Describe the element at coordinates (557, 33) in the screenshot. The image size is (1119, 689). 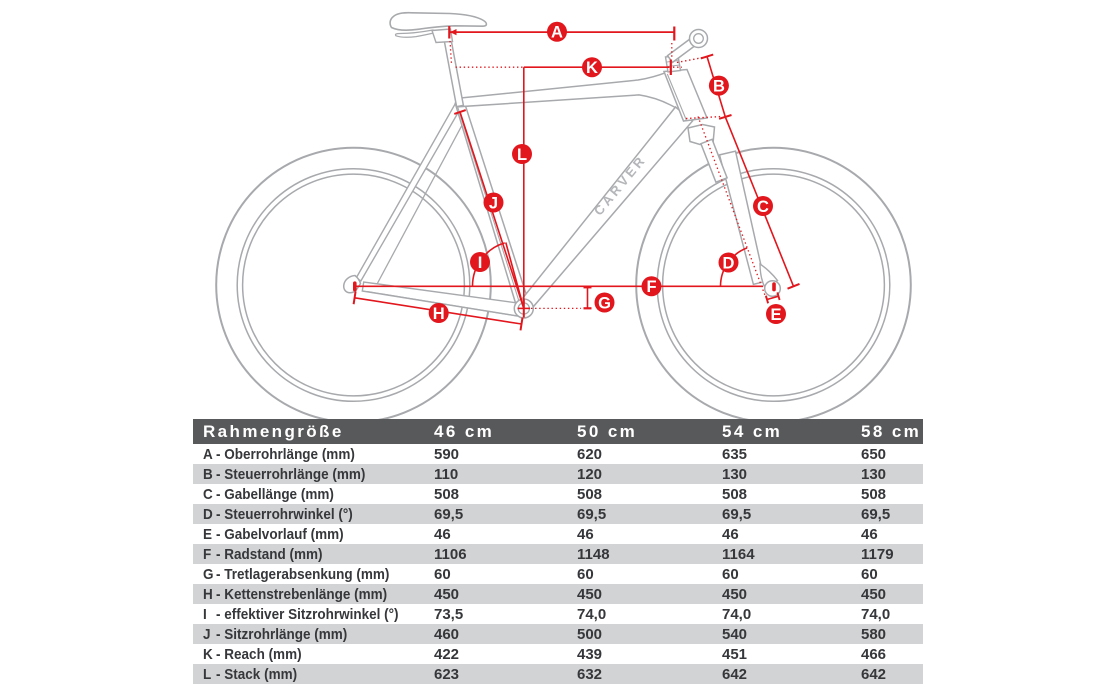
I see `svg-text: A` at that location.